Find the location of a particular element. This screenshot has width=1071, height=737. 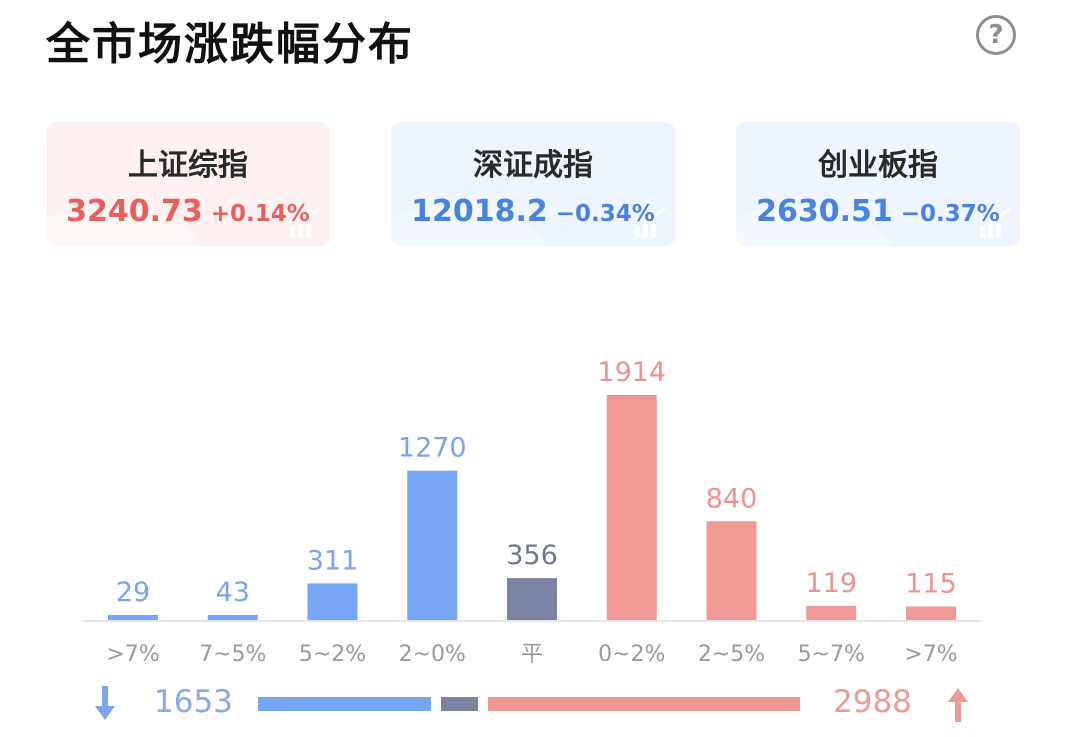

index-value: 2630.51 is located at coordinates (824, 211).